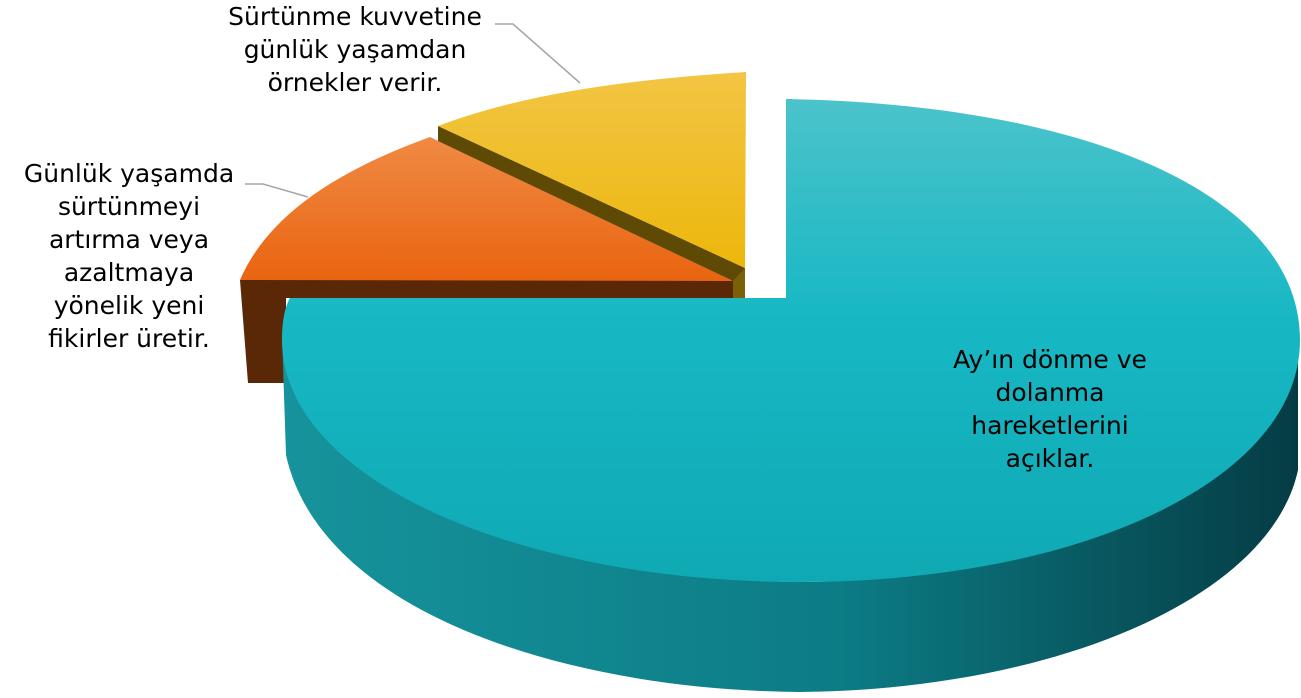  What do you see at coordinates (486, 331) in the screenshot?
I see `orange-slice-side` at bounding box center [486, 331].